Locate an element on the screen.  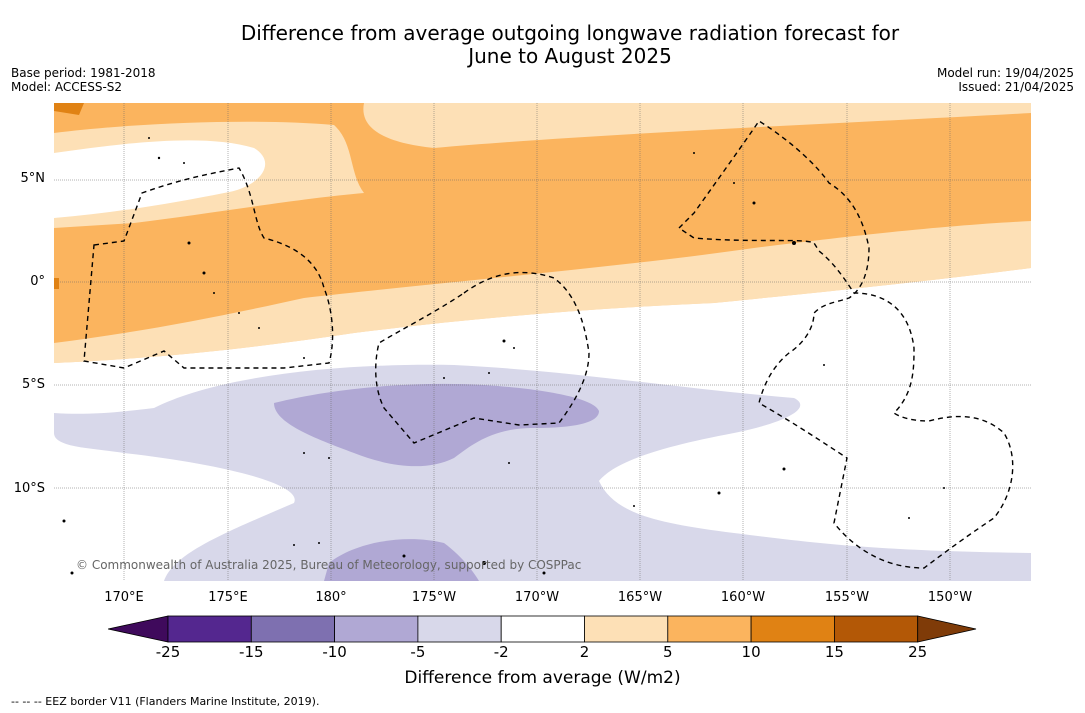
meta-left: Base period: 1981-2018 Model: ACCESS-S2 is located at coordinates (83, 80).